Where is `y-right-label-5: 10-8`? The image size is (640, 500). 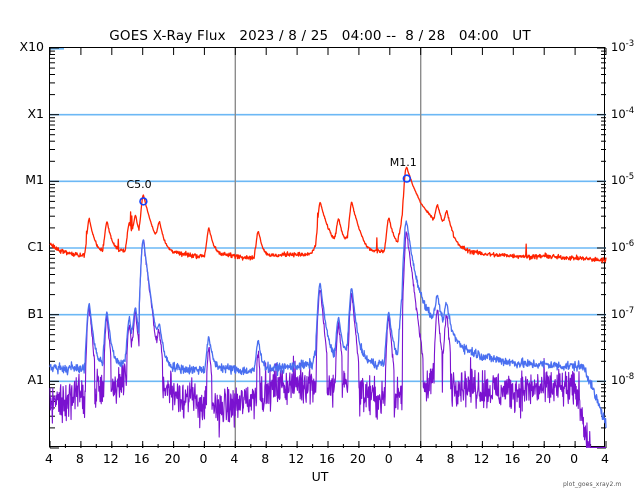 y-right-label-5: 10-8 is located at coordinates (623, 380).